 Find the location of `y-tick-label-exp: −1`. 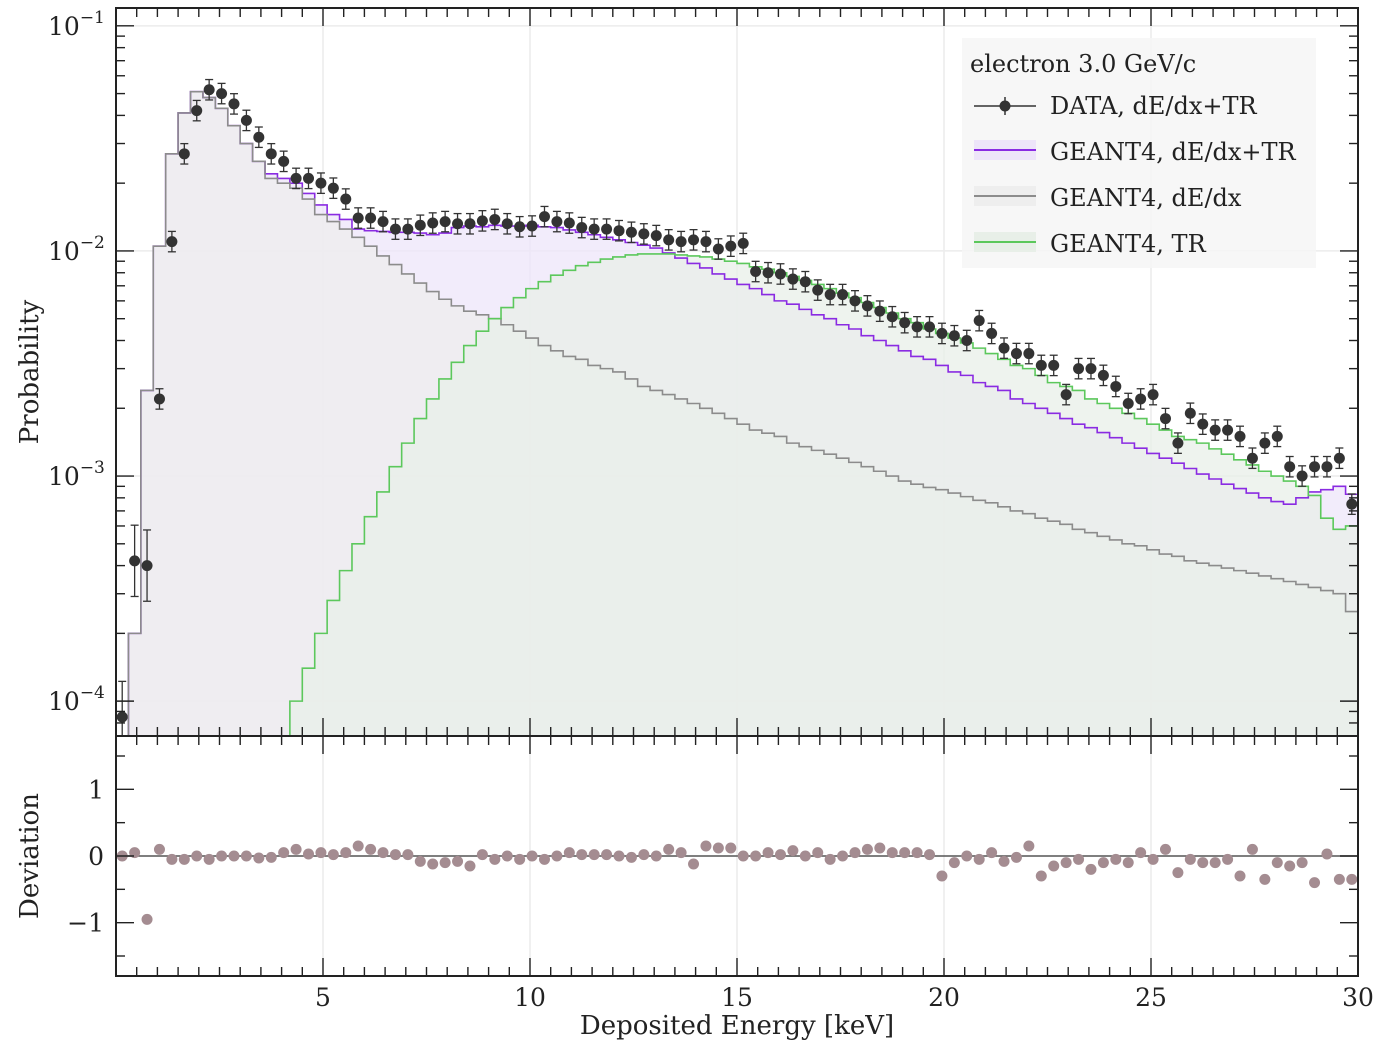

y-tick-label-exp: −1 is located at coordinates (92, 18).